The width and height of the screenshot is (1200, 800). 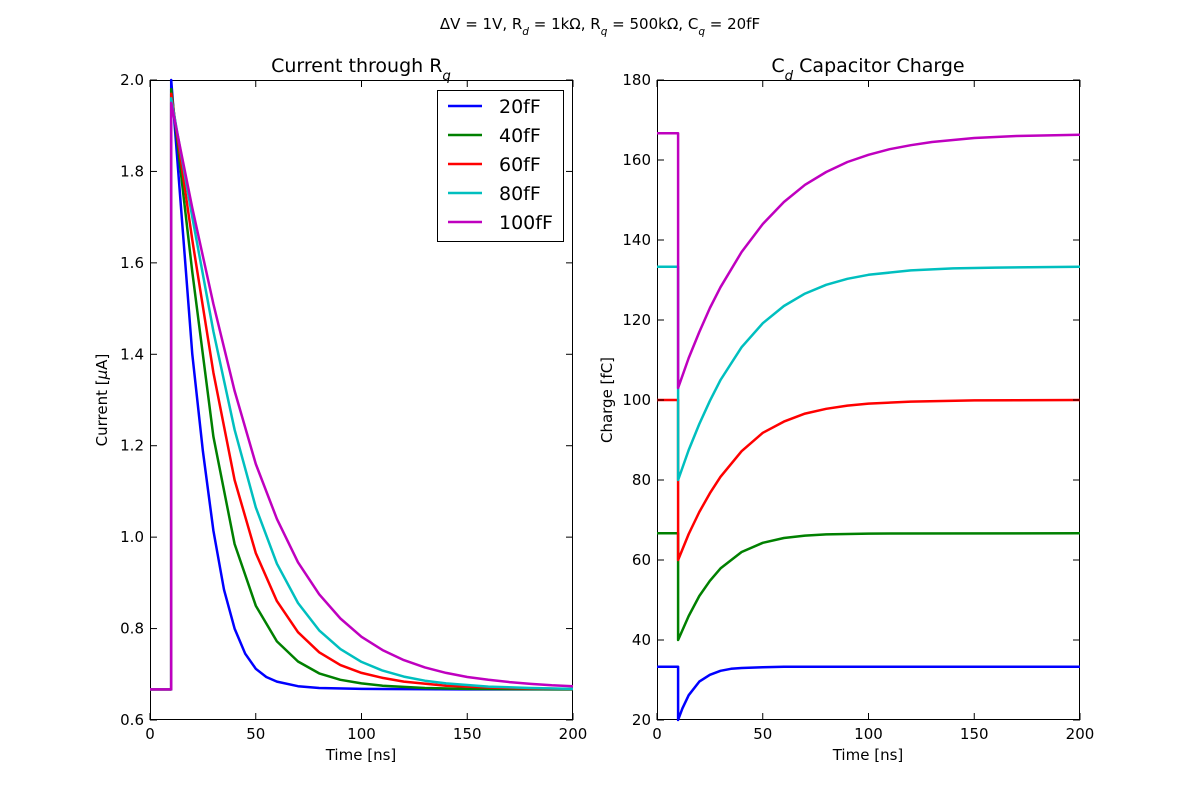 What do you see at coordinates (102, 362) in the screenshot?
I see `current-plot-ylabel-part: A]` at bounding box center [102, 362].